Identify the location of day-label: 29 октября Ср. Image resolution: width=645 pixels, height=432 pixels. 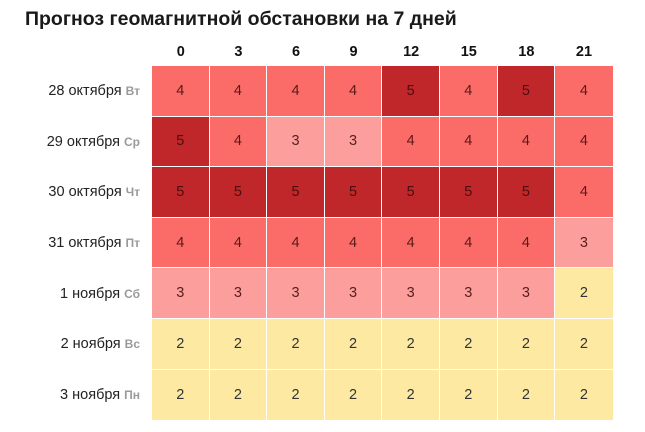
(70, 142).